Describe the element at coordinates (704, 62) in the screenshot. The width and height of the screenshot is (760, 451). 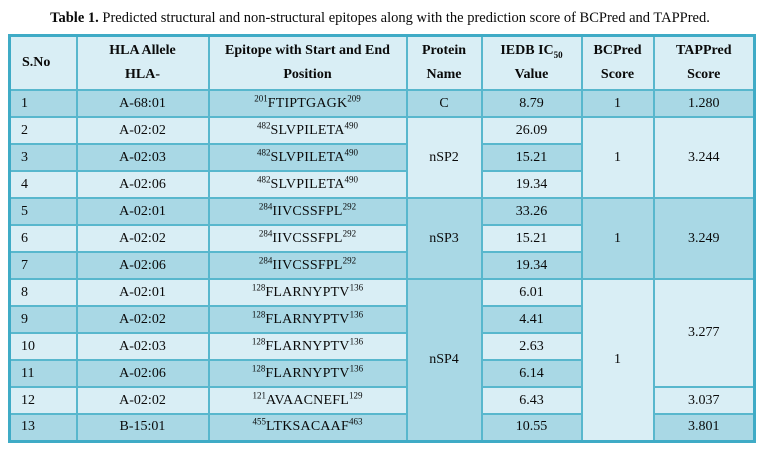
I see `header-tappred-score: TAPPred Score` at that location.